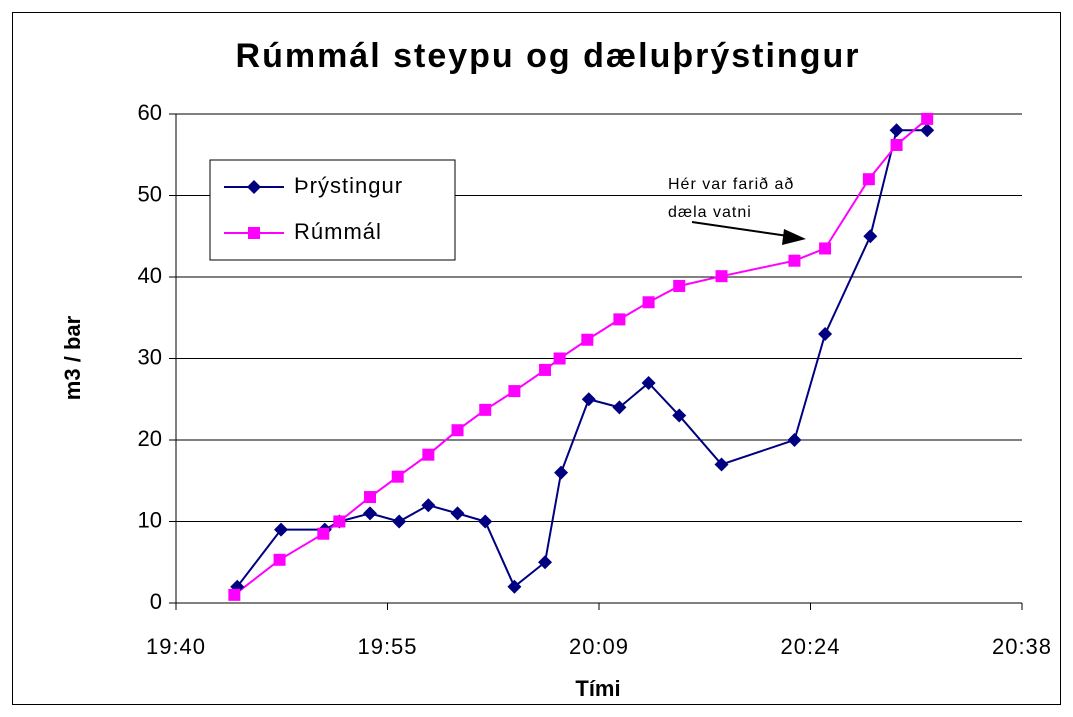 Image resolution: width=1073 pixels, height=717 pixels. What do you see at coordinates (338, 231) in the screenshot?
I see `legend-label: Rúmmál` at bounding box center [338, 231].